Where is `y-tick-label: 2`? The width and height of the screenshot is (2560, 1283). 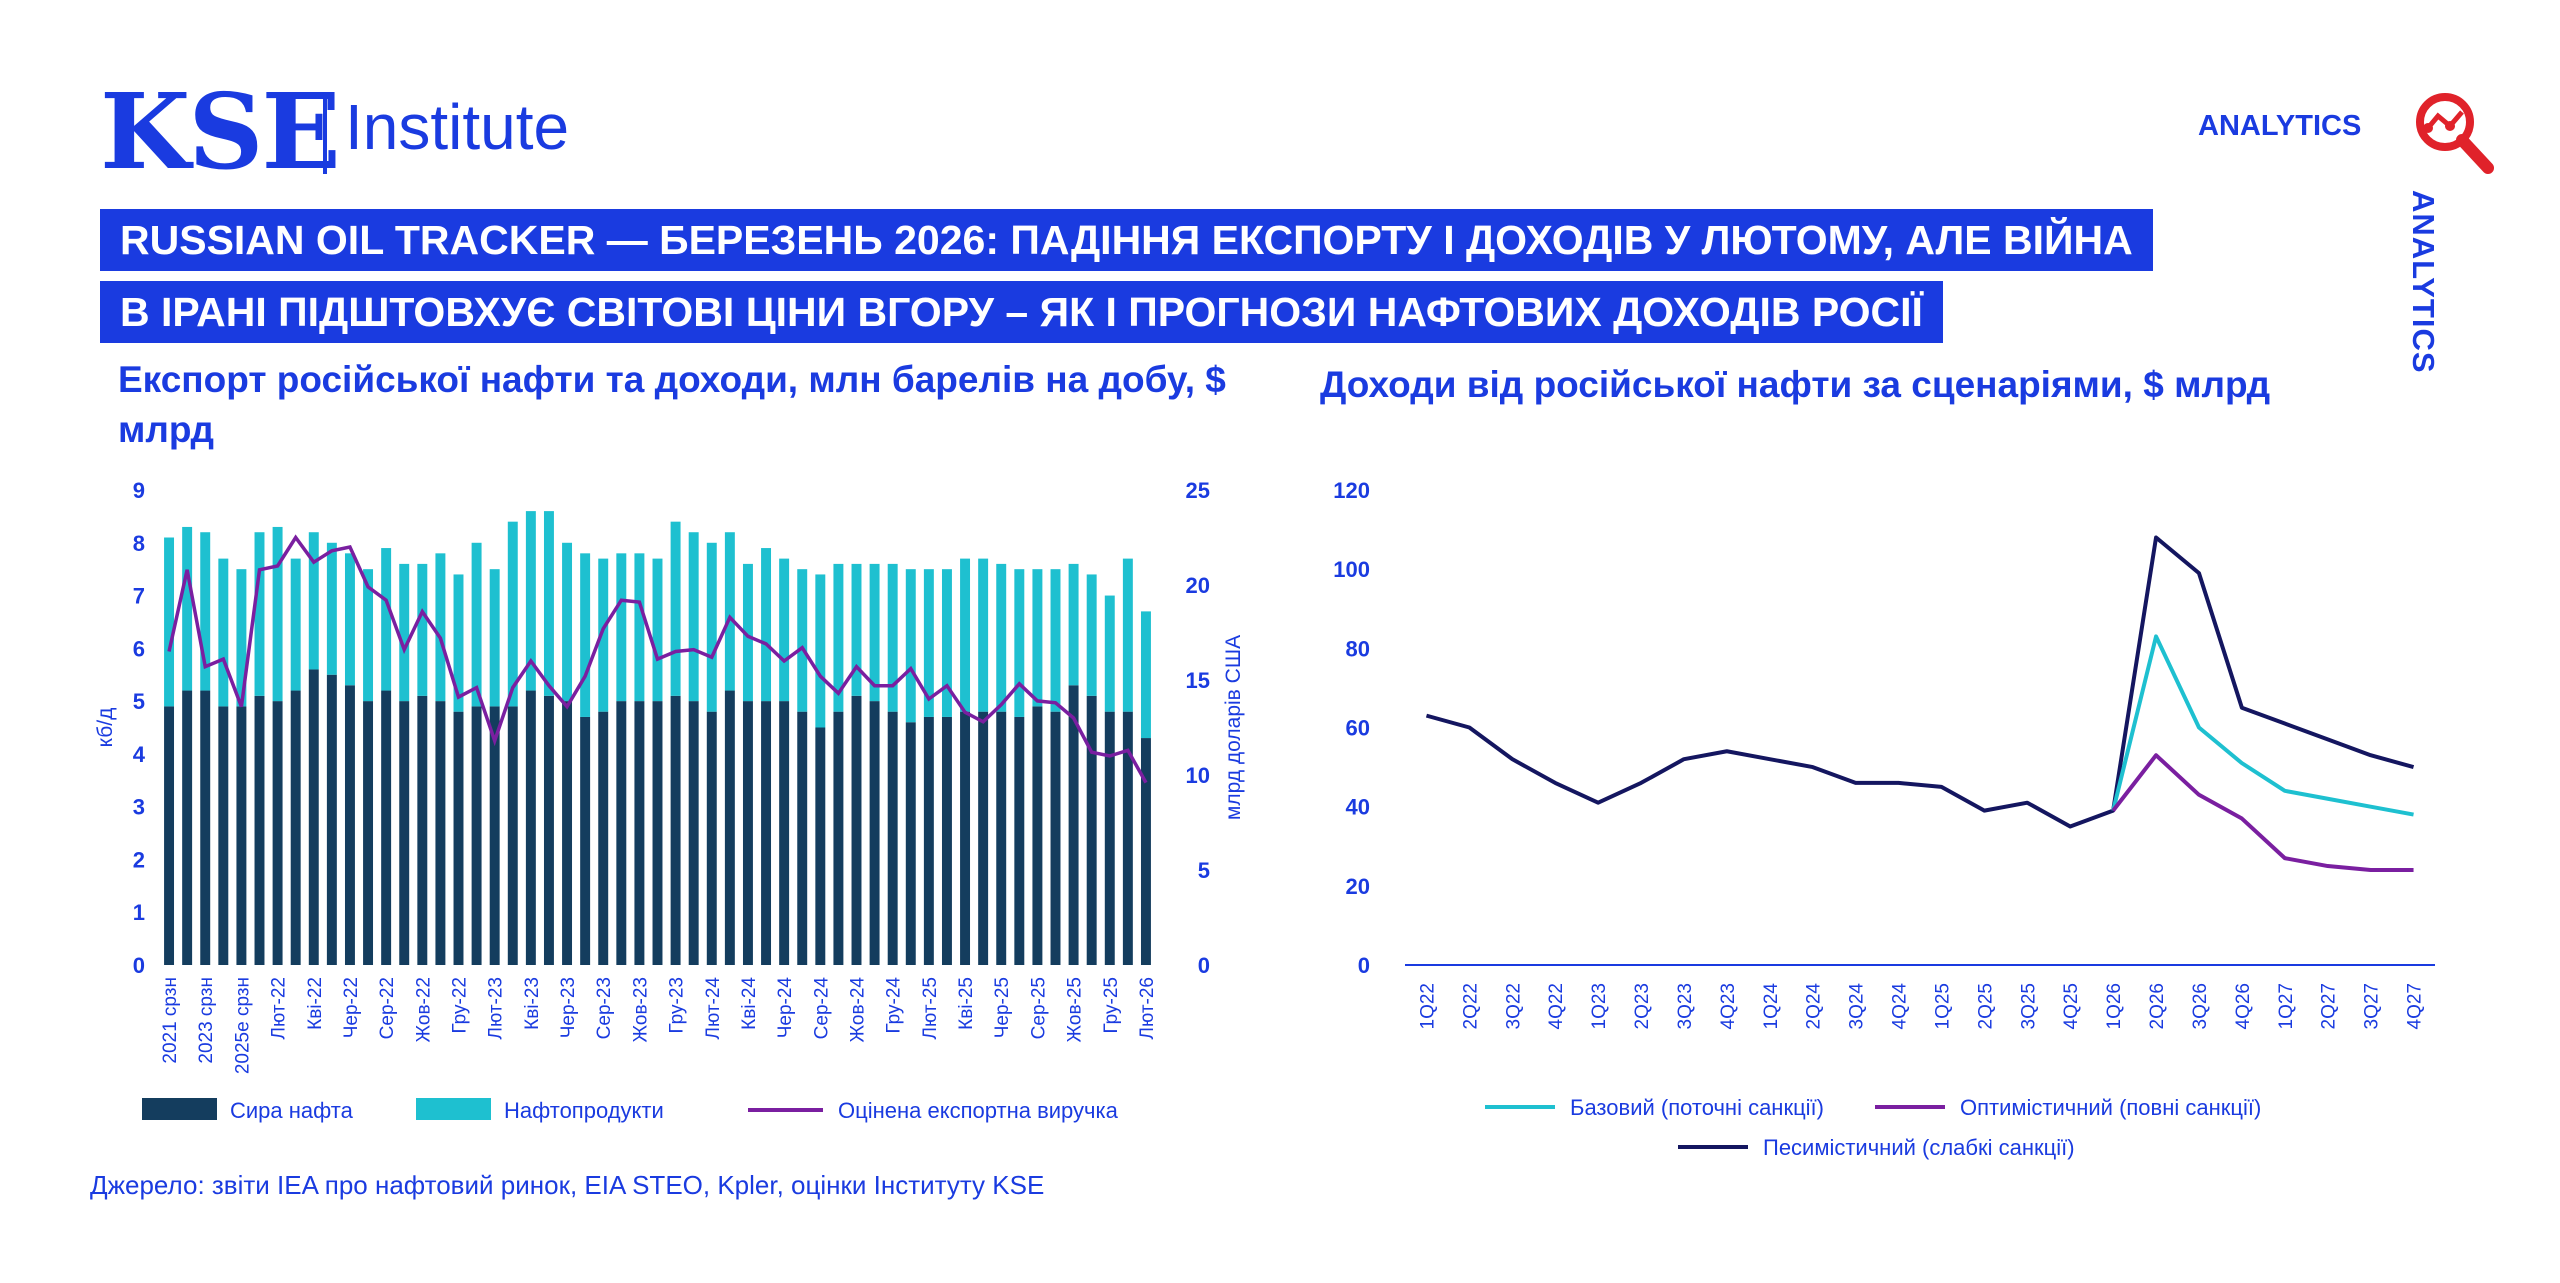
y-tick-label: 2 is located at coordinates (139, 859).